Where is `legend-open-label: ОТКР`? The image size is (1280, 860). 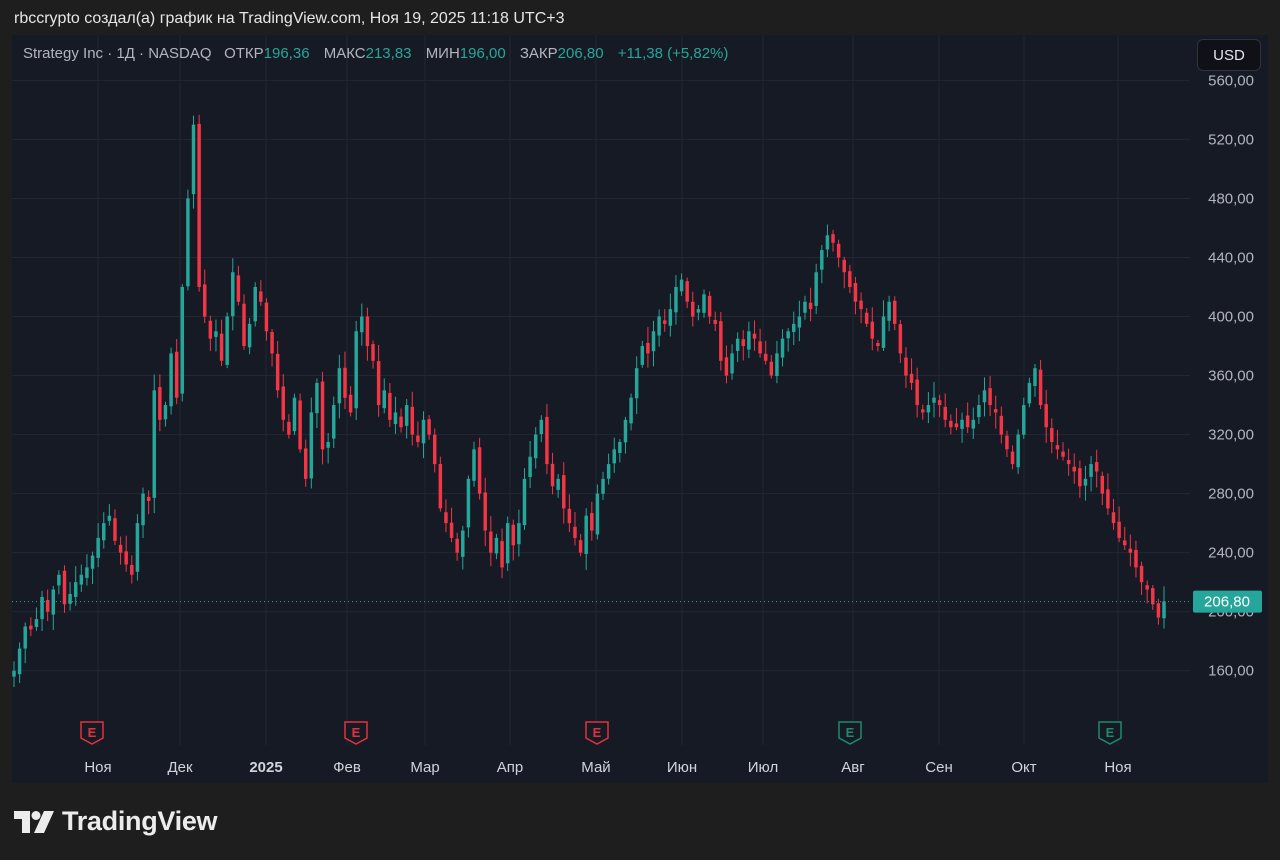 legend-open-label: ОТКР is located at coordinates (244, 53).